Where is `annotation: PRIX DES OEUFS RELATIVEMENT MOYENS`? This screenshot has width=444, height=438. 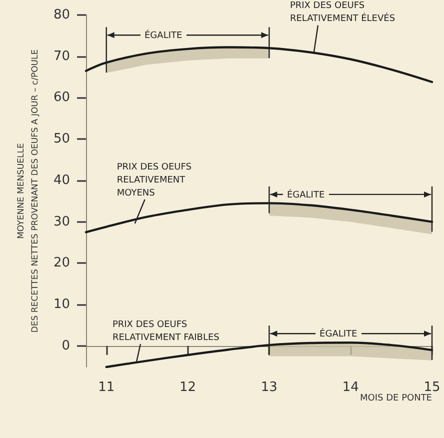 annotation: PRIX DES OEUFS RELATIVEMENT MOYENS is located at coordinates (154, 180).